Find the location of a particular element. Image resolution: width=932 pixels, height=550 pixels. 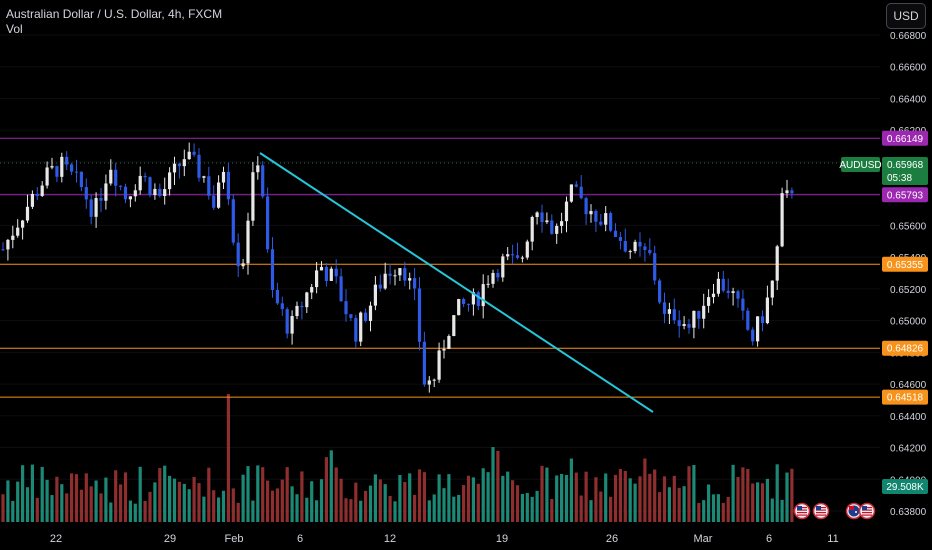

currency-button: USD is located at coordinates (906, 16).